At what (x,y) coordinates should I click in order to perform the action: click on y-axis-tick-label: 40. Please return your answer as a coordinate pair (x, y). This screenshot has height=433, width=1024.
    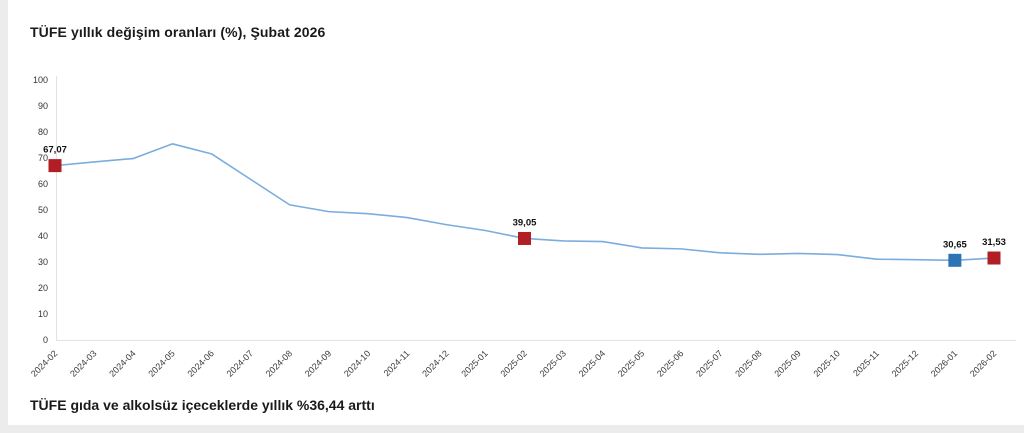
    Looking at the image, I should click on (43, 236).